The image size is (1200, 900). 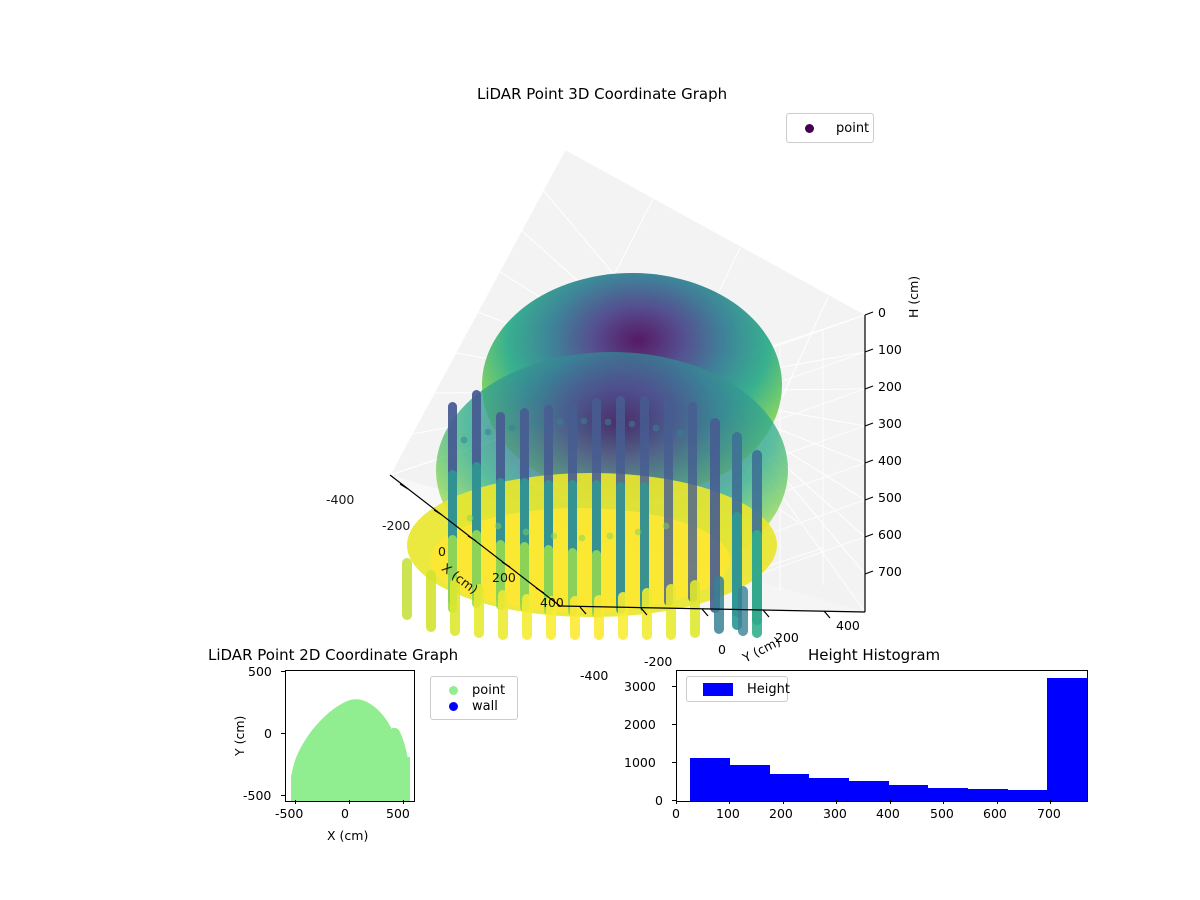 What do you see at coordinates (890, 571) in the screenshot?
I see `plot3d-ztick-7: 700` at bounding box center [890, 571].